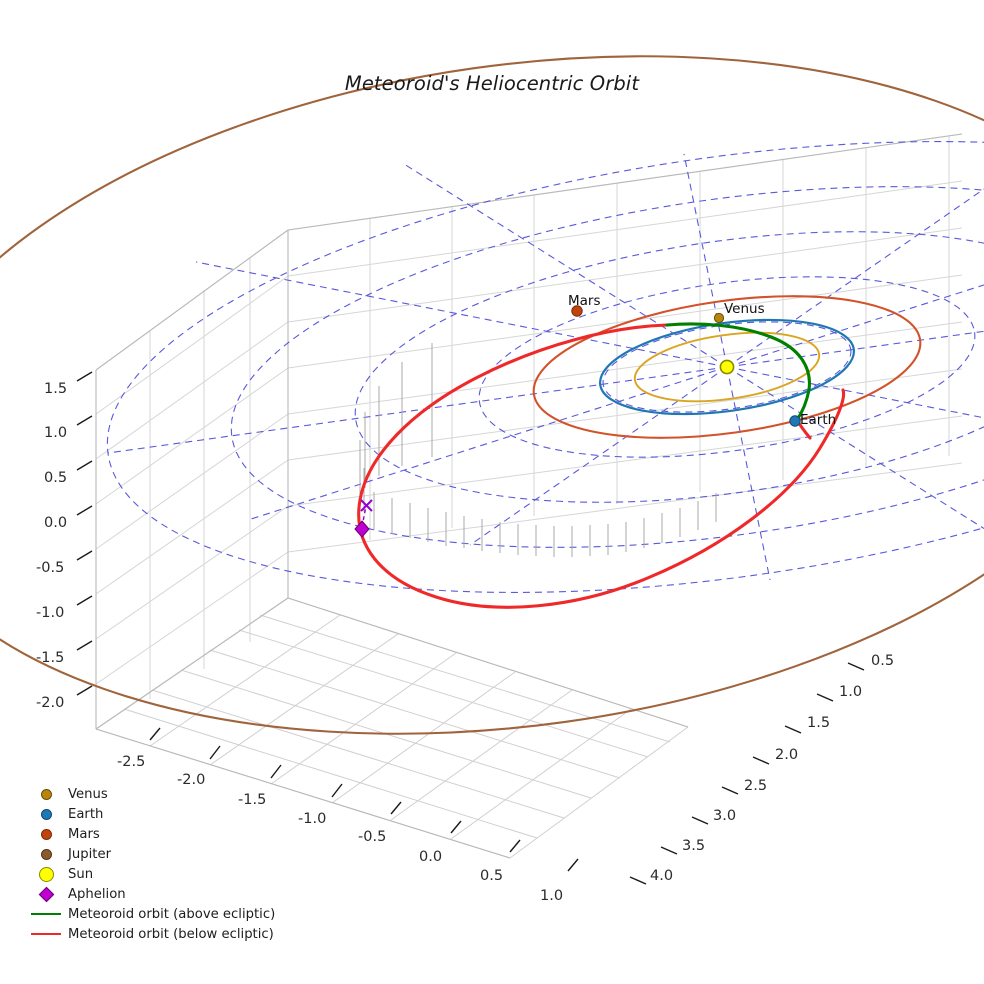  Describe the element at coordinates (161, 854) in the screenshot. I see `legend-item-jupiter: Jupiter` at that location.